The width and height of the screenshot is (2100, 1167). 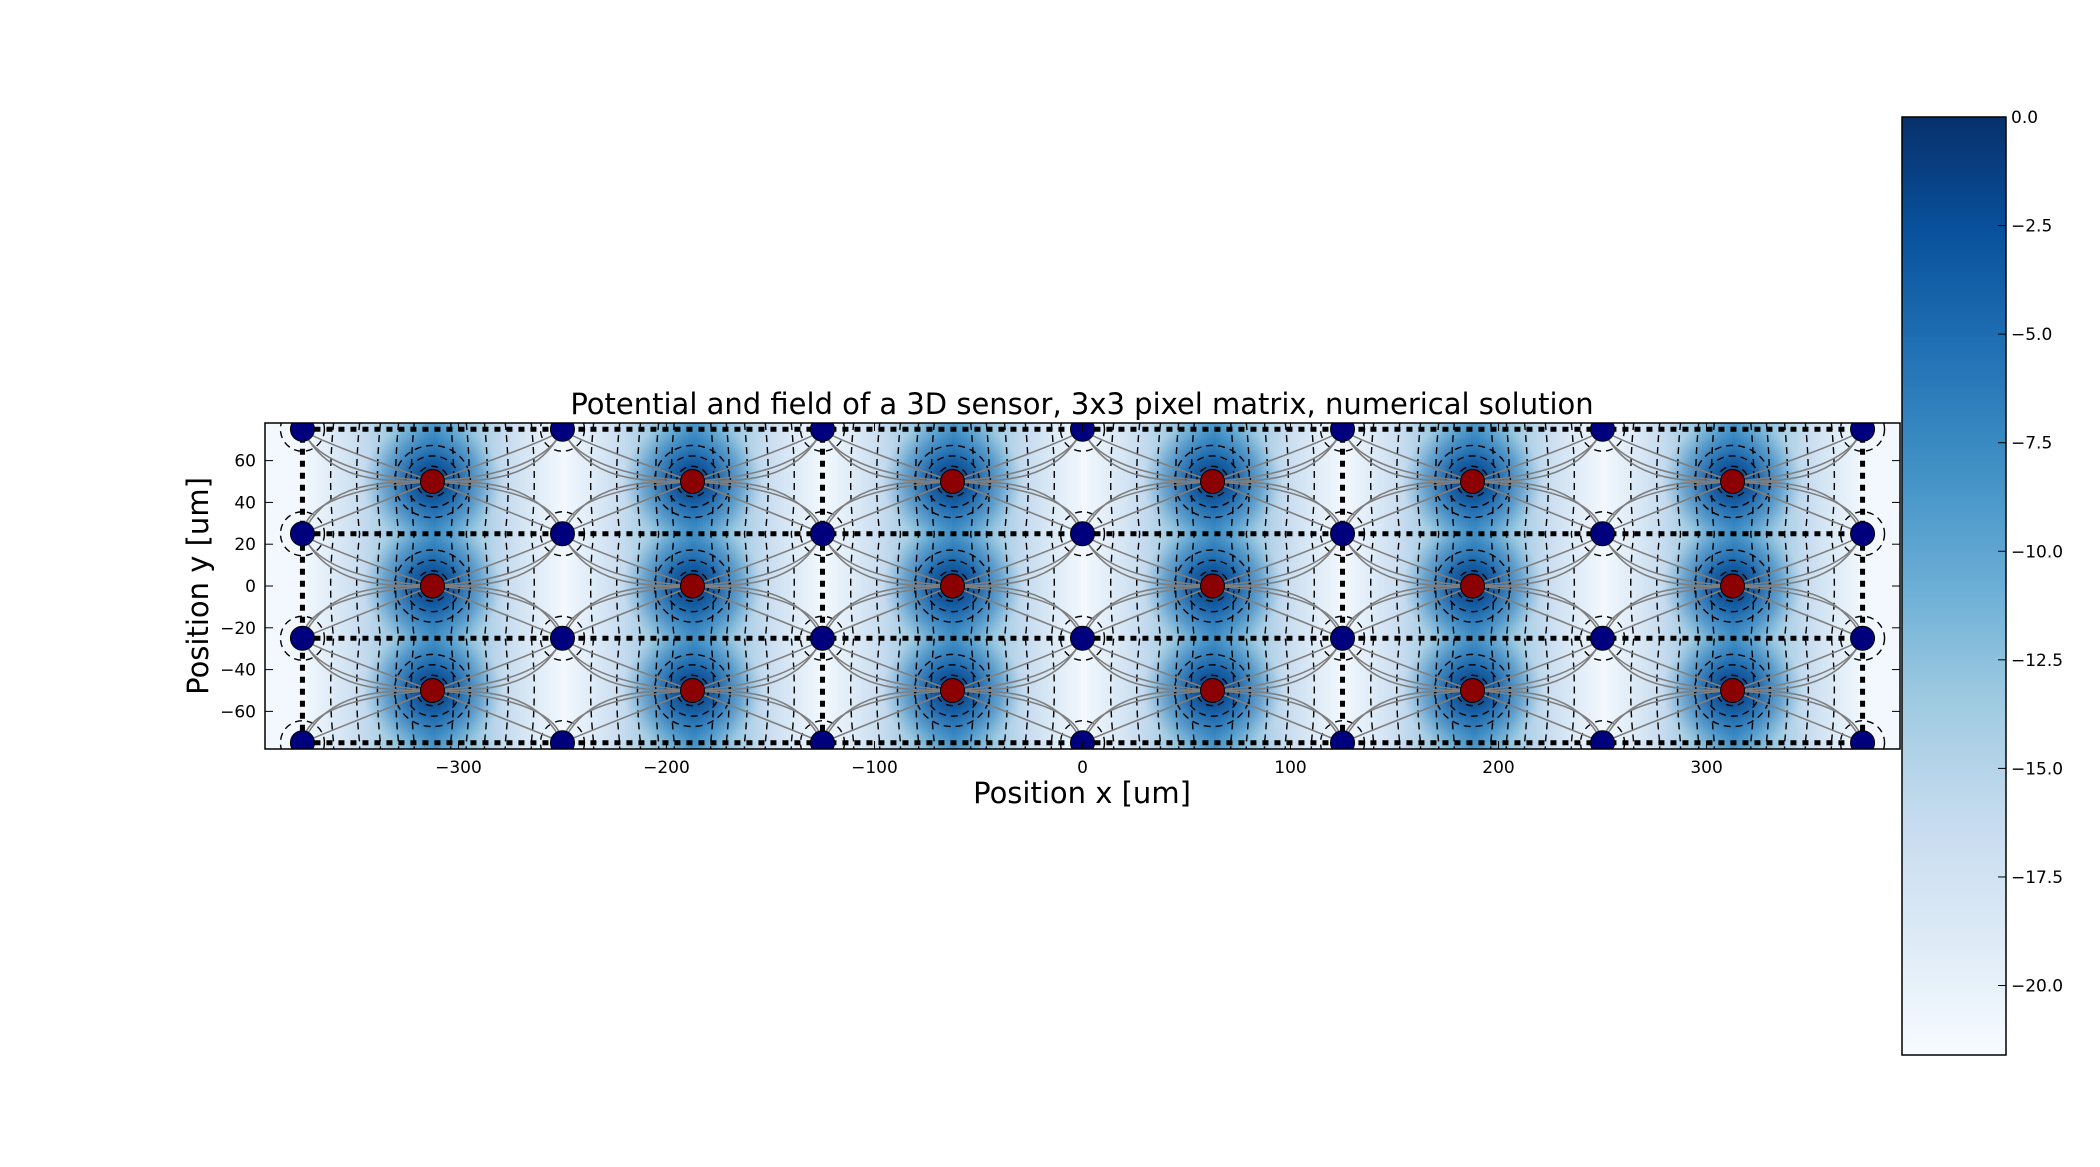 What do you see at coordinates (2037, 769) in the screenshot?
I see `colorbar-tick-label: −15.0` at bounding box center [2037, 769].